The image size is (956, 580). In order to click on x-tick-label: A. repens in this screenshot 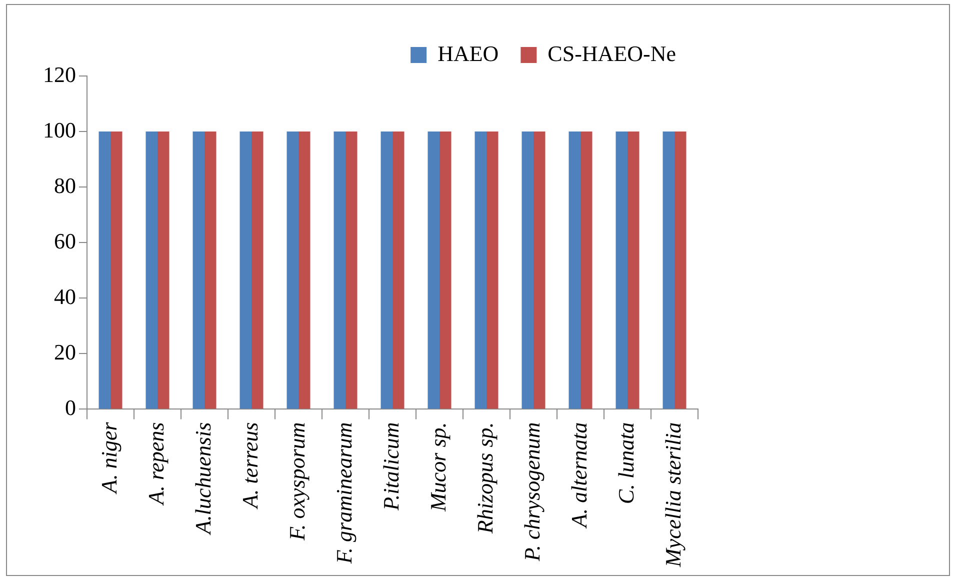, I will do `click(155, 464)`.